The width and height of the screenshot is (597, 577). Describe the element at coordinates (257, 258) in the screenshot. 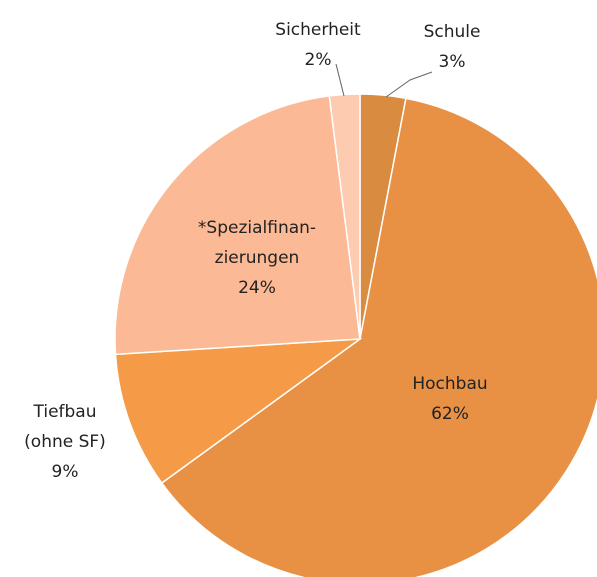

I see `slice-label: zierungen` at that location.